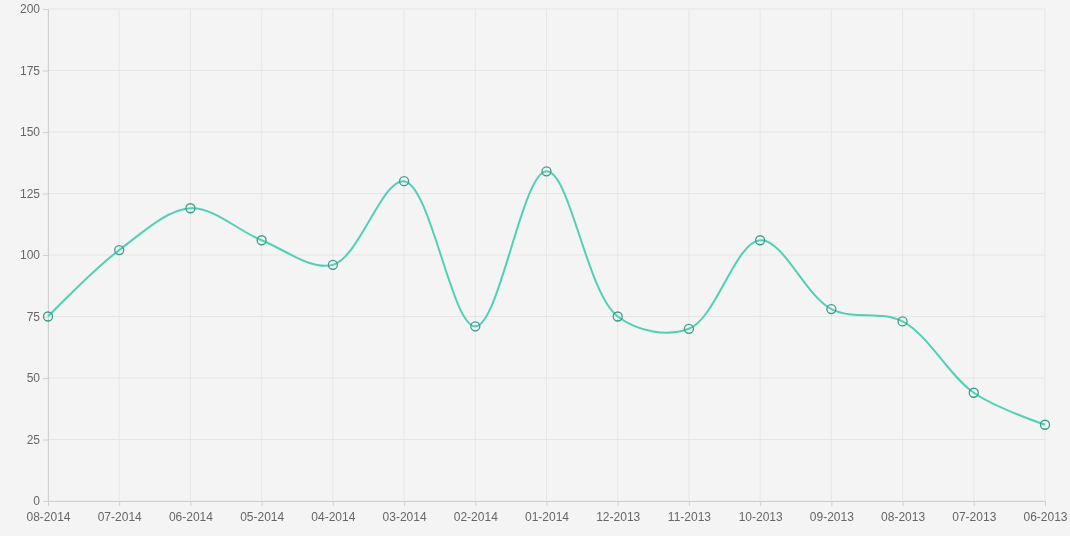  Describe the element at coordinates (547, 517) in the screenshot. I see `x-tick-label: 01-2014` at that location.